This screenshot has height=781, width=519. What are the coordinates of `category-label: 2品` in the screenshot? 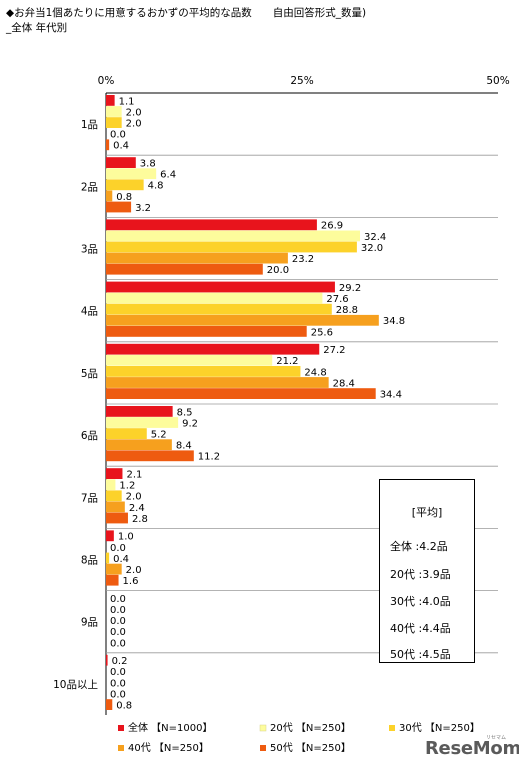 It's located at (89, 187).